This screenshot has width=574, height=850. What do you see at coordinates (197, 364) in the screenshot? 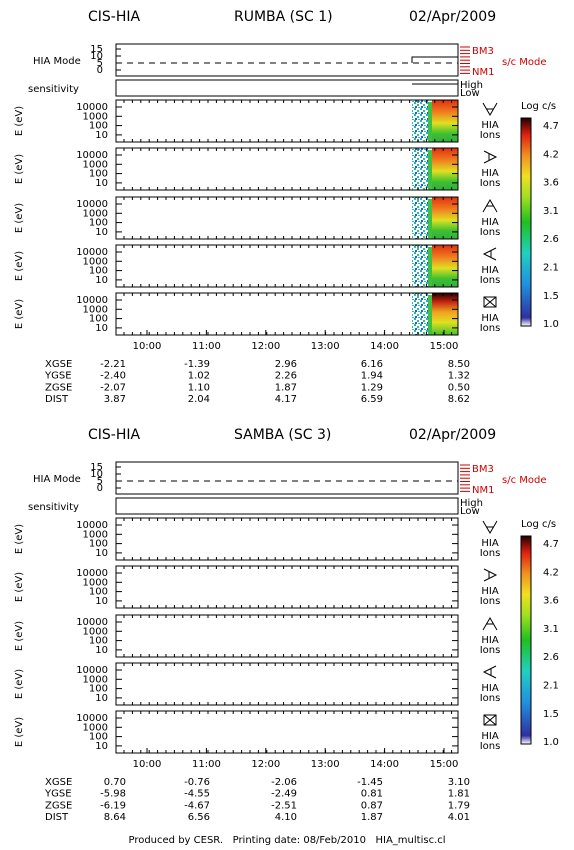
I see `ephemeris-value: -1.39` at bounding box center [197, 364].